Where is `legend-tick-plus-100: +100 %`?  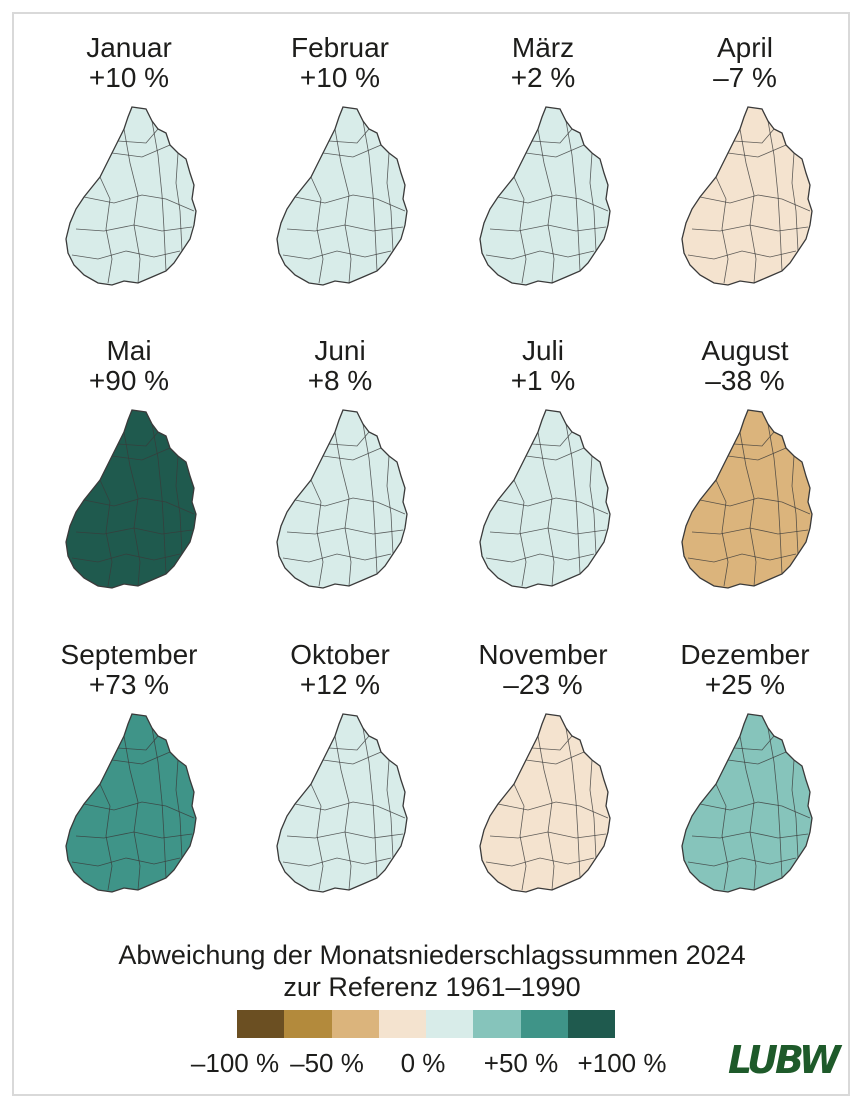
legend-tick-plus-100: +100 % is located at coordinates (622, 1063).